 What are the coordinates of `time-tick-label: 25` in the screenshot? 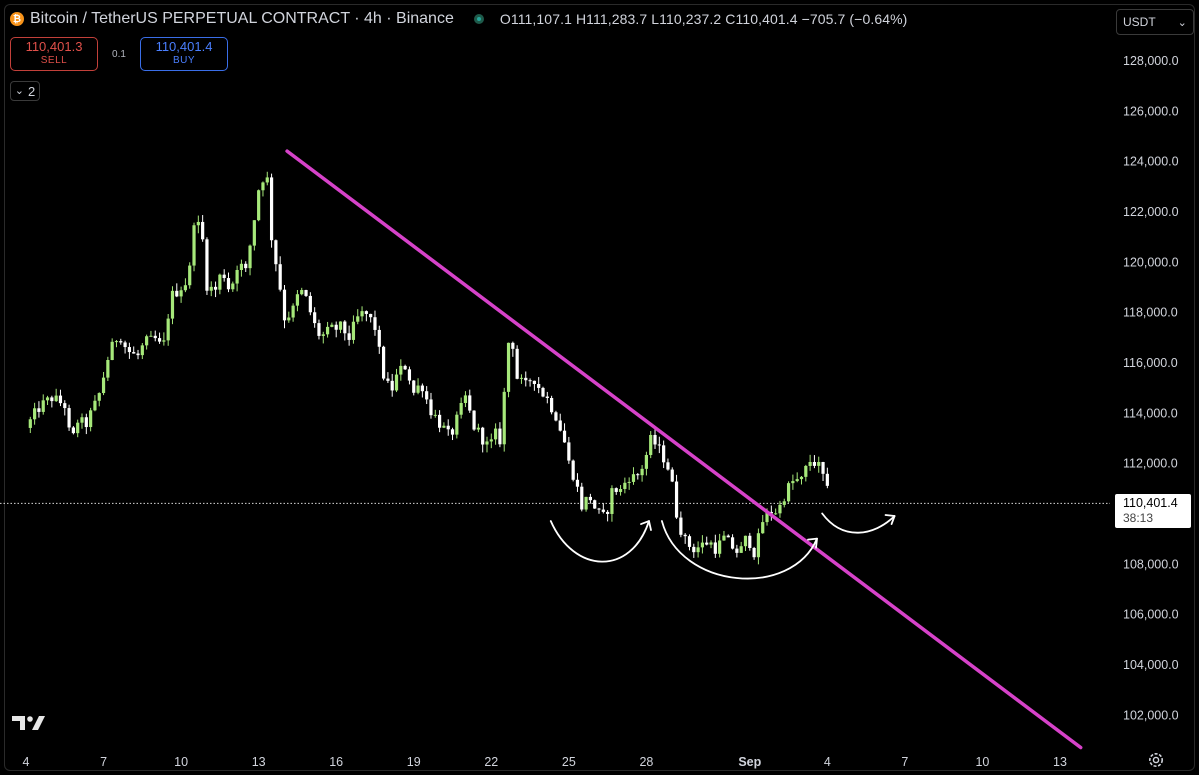 It's located at (569, 762).